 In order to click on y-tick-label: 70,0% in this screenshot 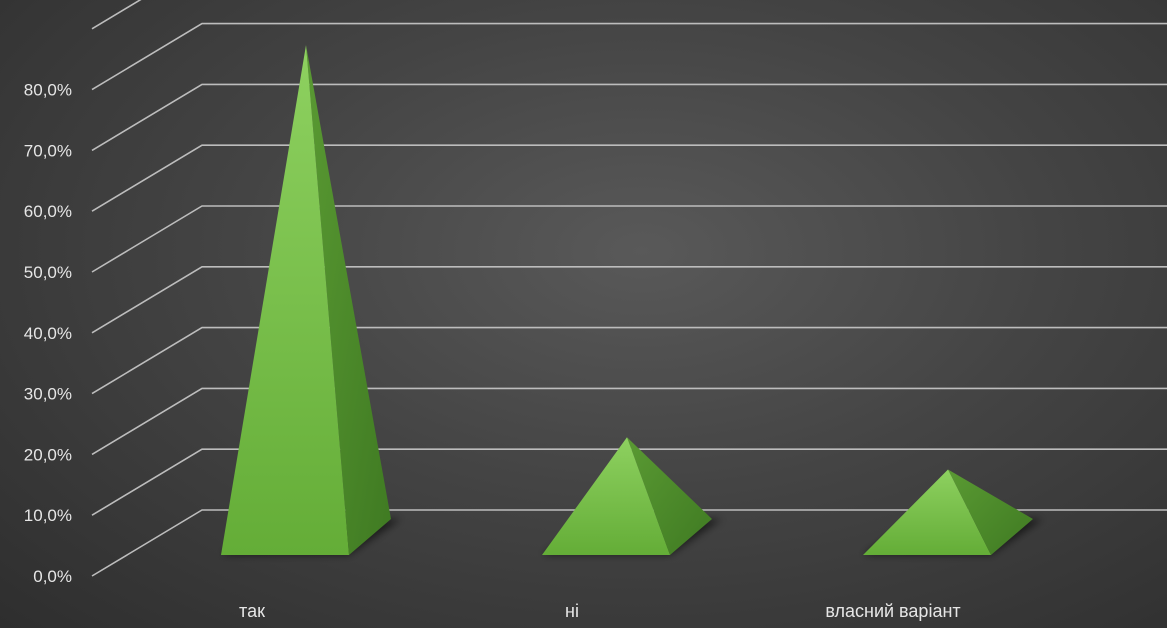, I will do `click(48, 150)`.